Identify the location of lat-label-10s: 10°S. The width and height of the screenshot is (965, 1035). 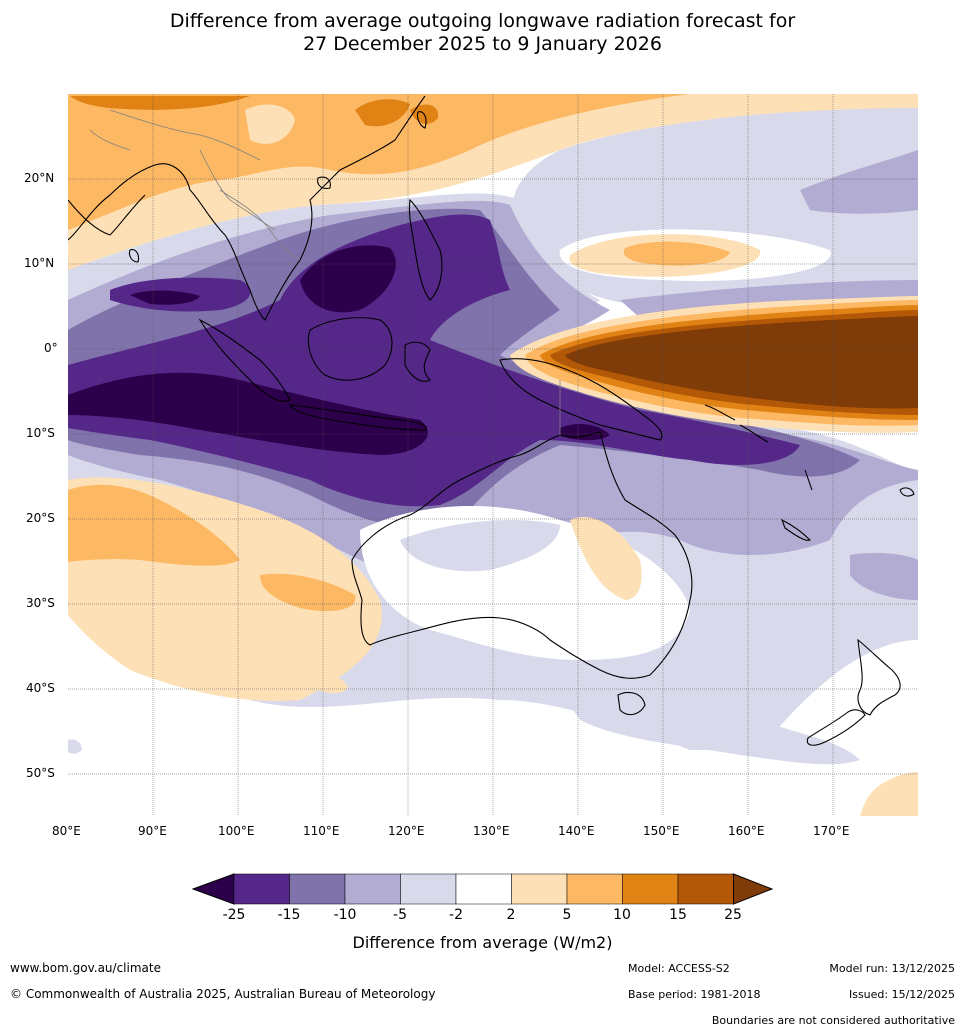
(40, 433).